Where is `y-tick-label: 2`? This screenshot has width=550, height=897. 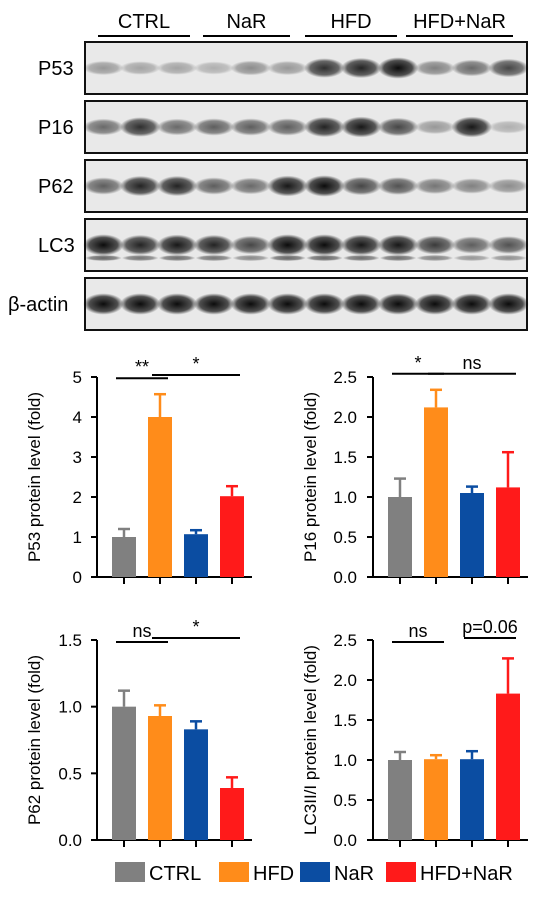 y-tick-label: 2 is located at coordinates (77, 497).